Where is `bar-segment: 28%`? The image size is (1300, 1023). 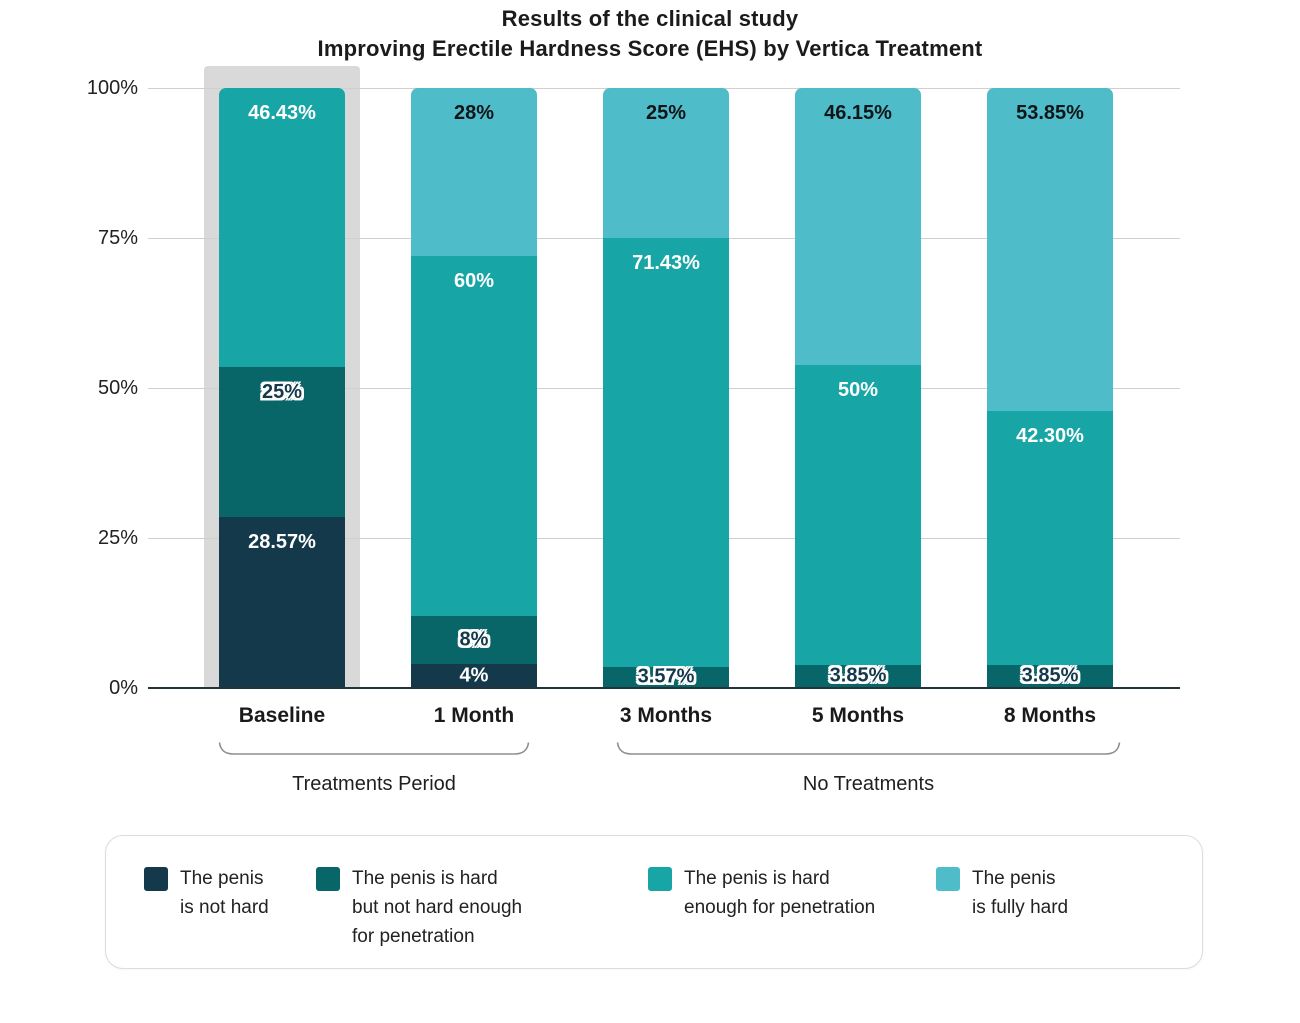
bar-segment: 28% is located at coordinates (474, 172).